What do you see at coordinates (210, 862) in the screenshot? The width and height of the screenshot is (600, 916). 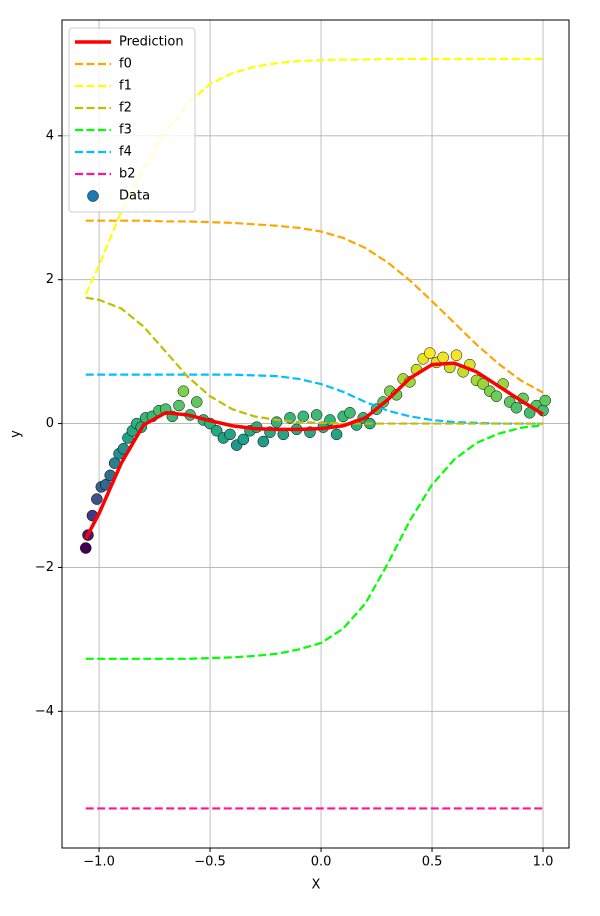 I see `x-tick-label: −0.5` at bounding box center [210, 862].